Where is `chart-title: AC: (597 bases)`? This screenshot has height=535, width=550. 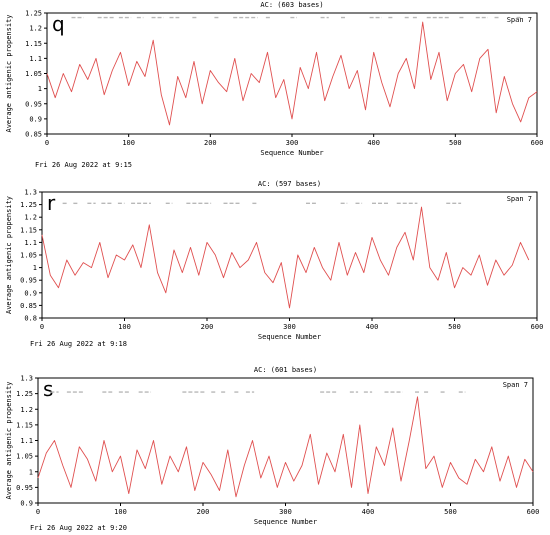 chart-title: AC: (597 bases) is located at coordinates (289, 184).